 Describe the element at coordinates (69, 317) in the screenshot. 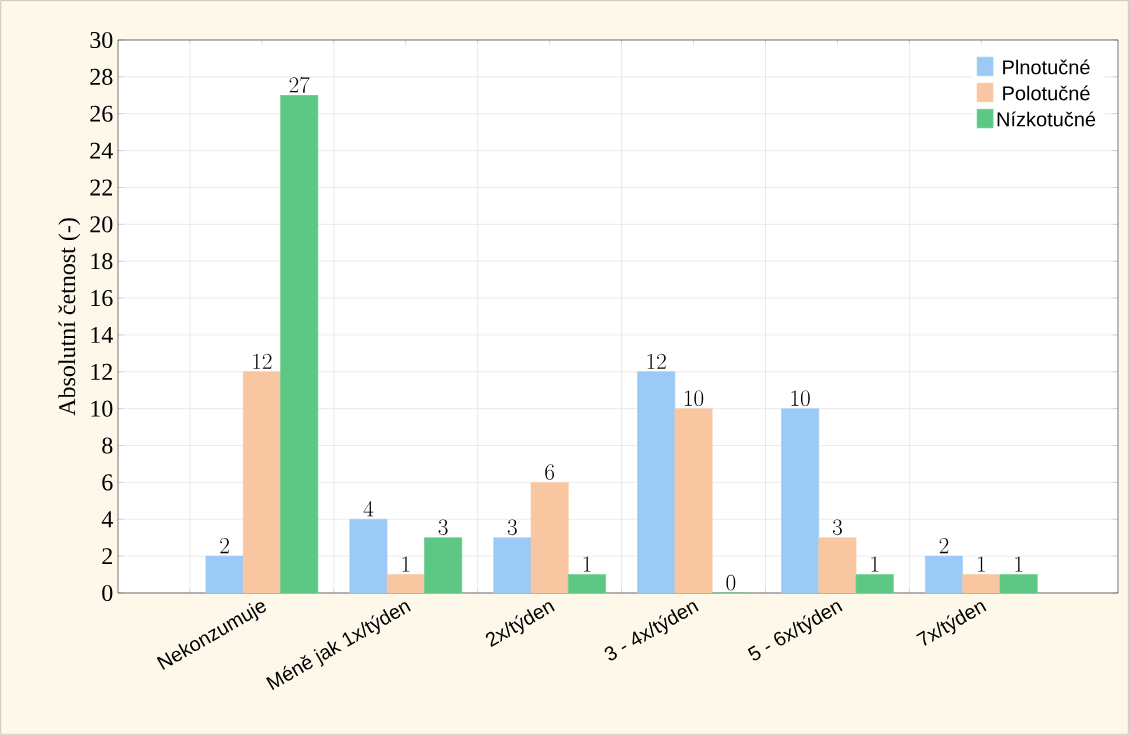

I see `y-axis-title: Absolutní četnost (-)` at that location.